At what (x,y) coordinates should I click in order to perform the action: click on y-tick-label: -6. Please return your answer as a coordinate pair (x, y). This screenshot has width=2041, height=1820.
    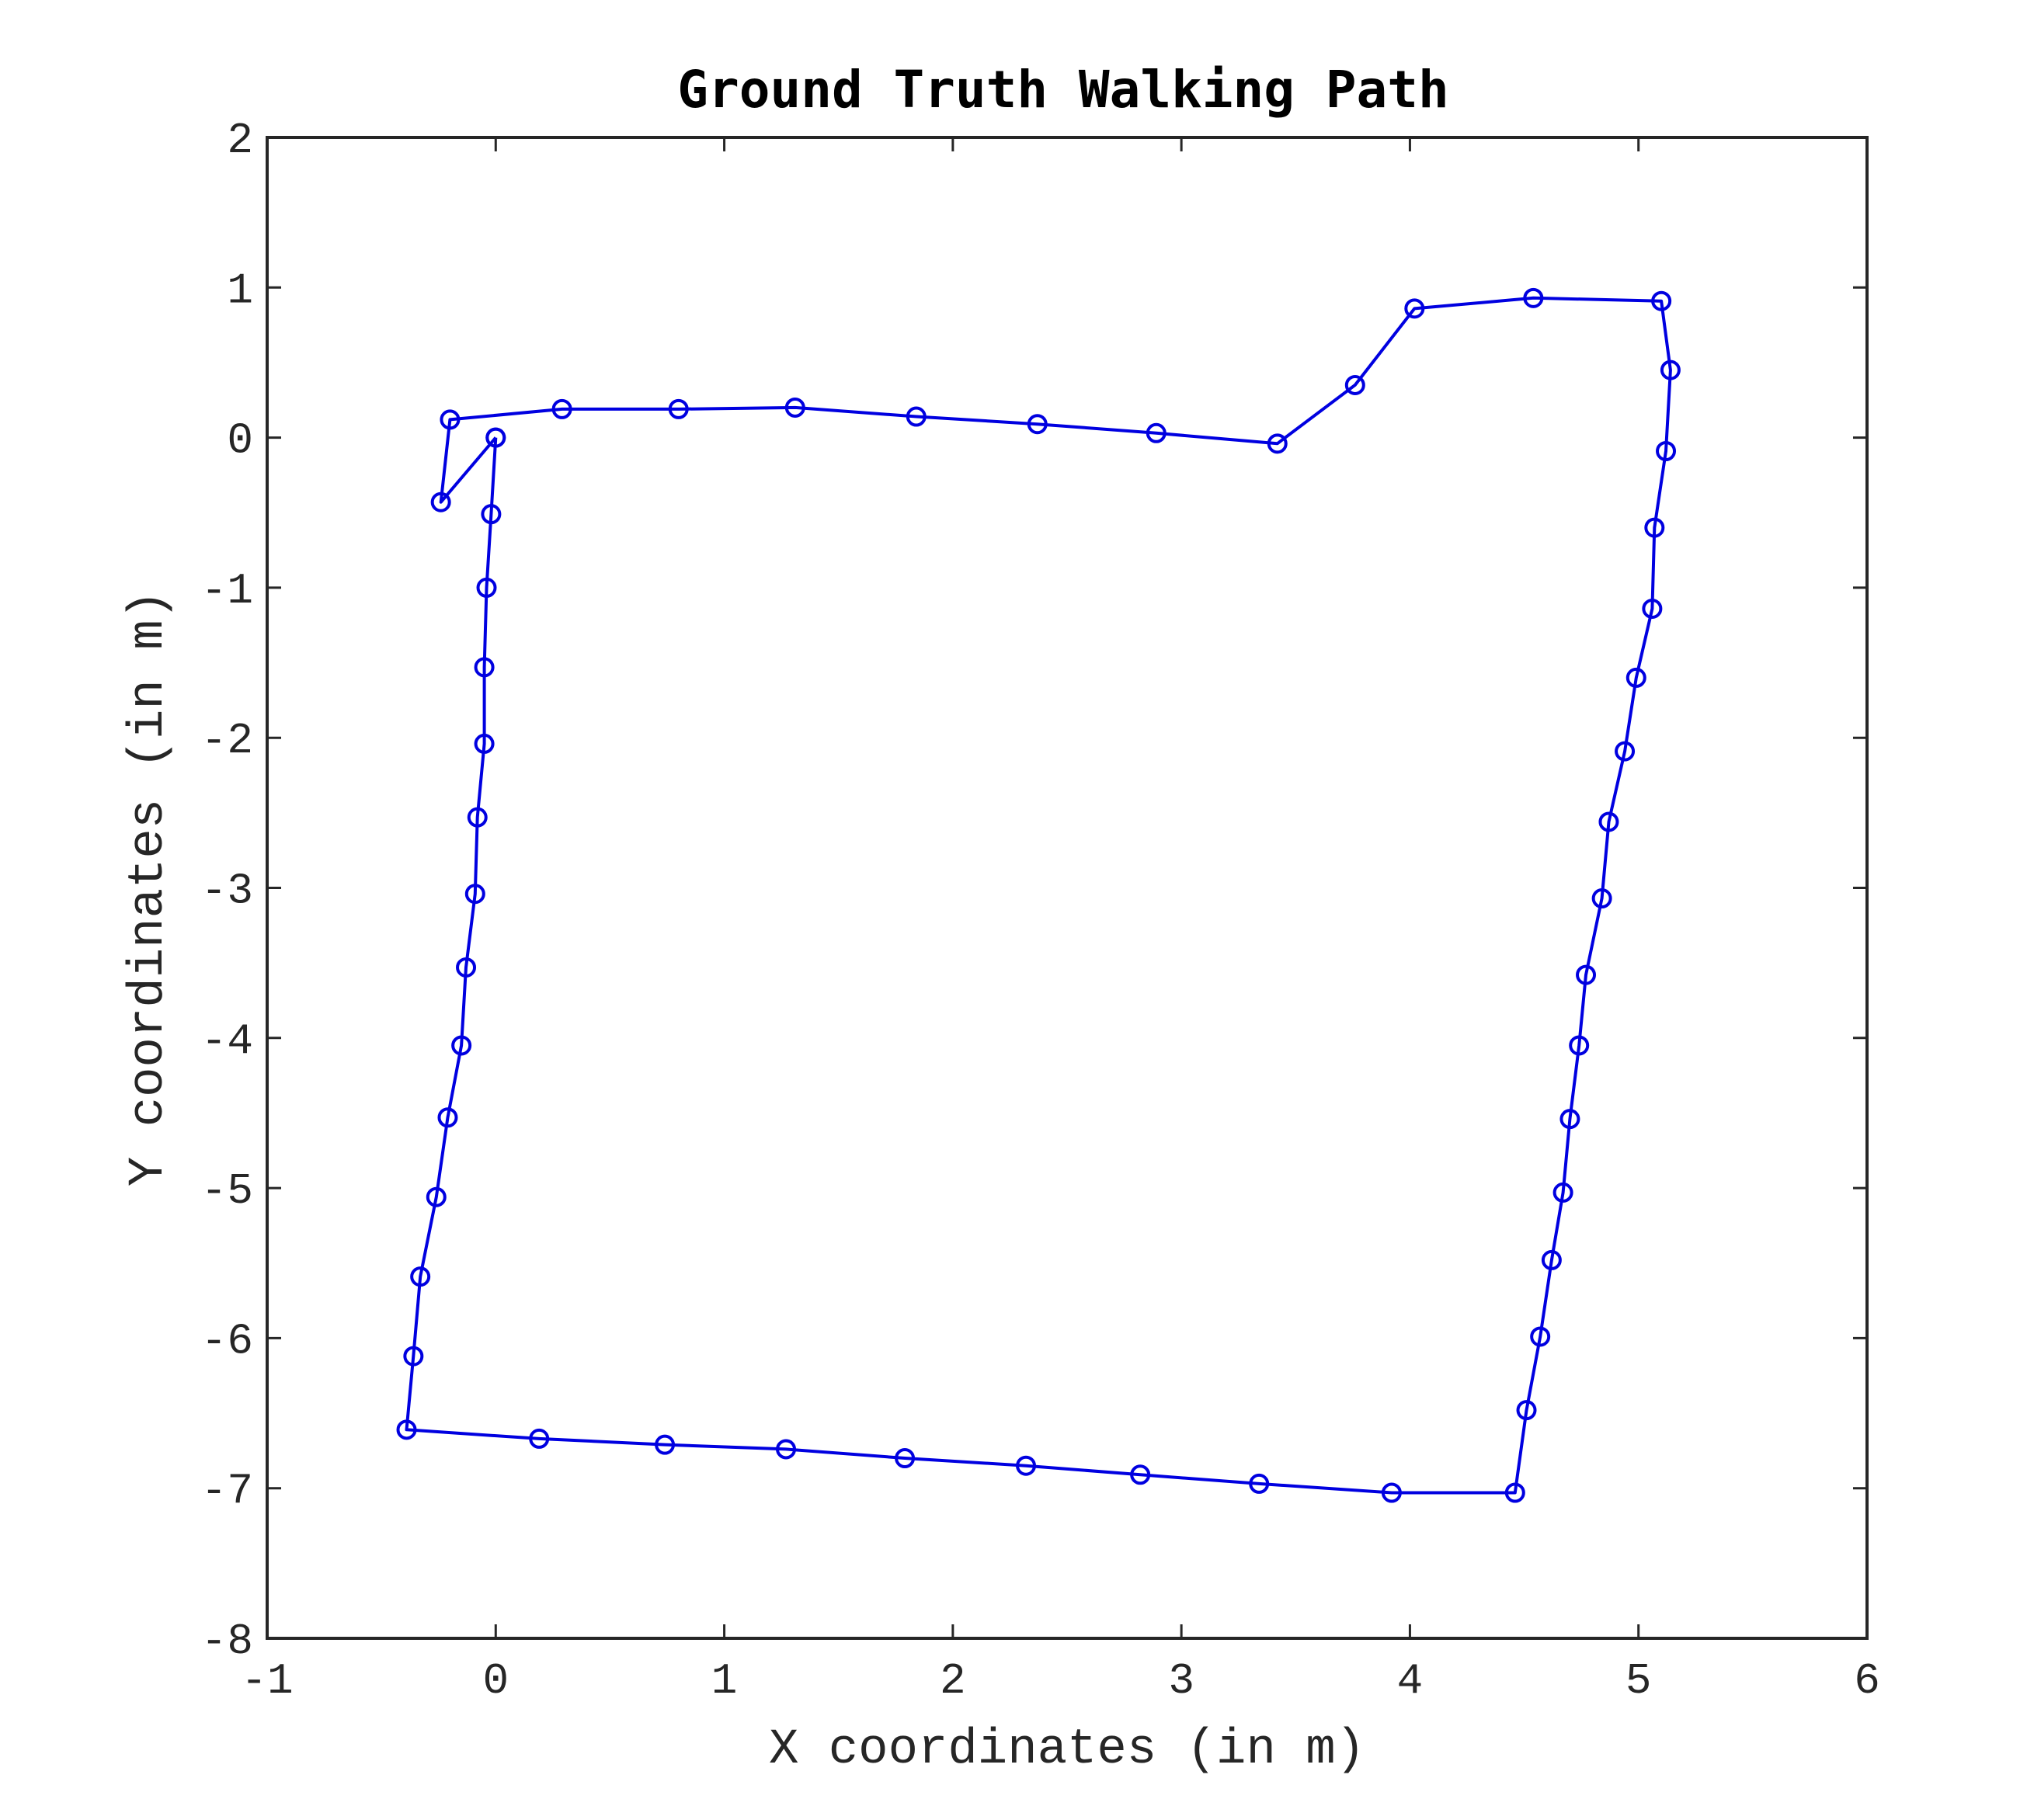
    Looking at the image, I should click on (227, 1341).